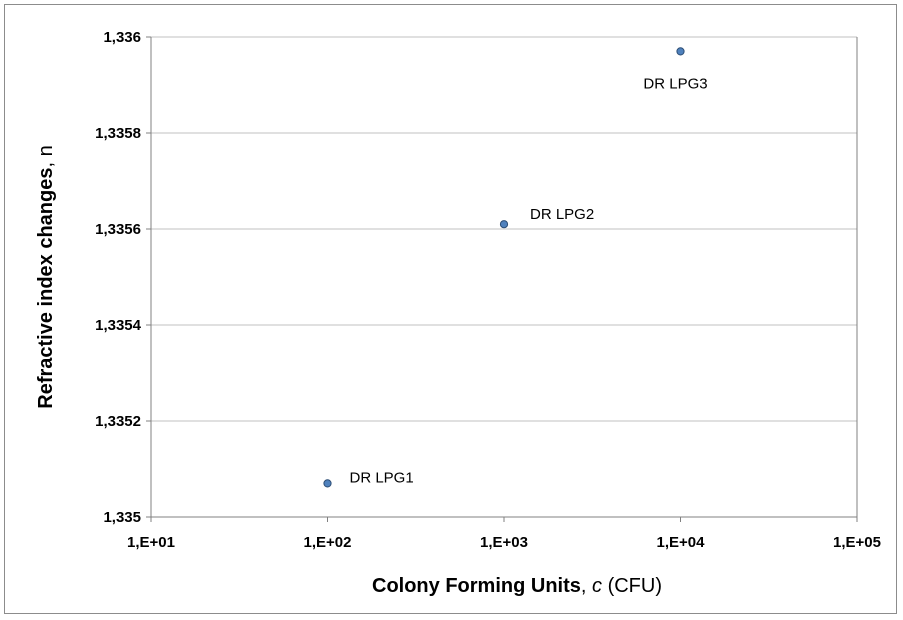 The image size is (903, 620). I want to click on y-tick-label: 1,336, so click(122, 37).